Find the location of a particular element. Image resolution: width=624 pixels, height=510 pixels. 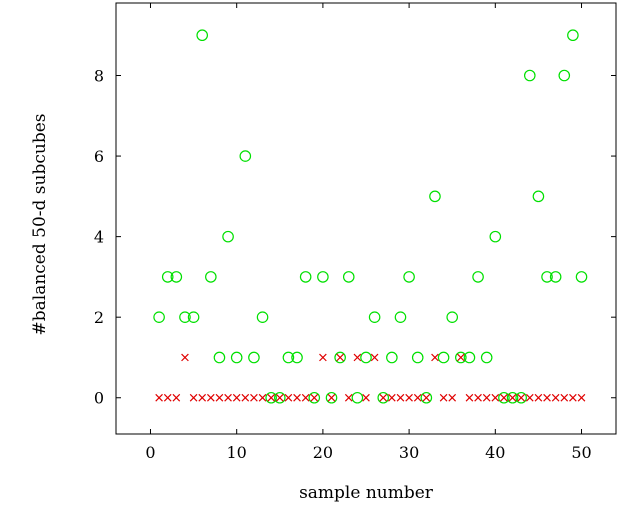

y-tick-label: 0 is located at coordinates (99, 398).